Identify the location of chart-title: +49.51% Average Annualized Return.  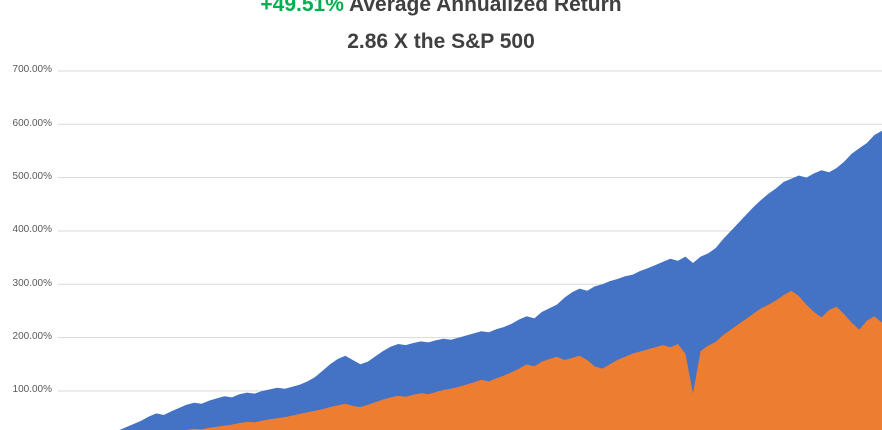
(441, 8).